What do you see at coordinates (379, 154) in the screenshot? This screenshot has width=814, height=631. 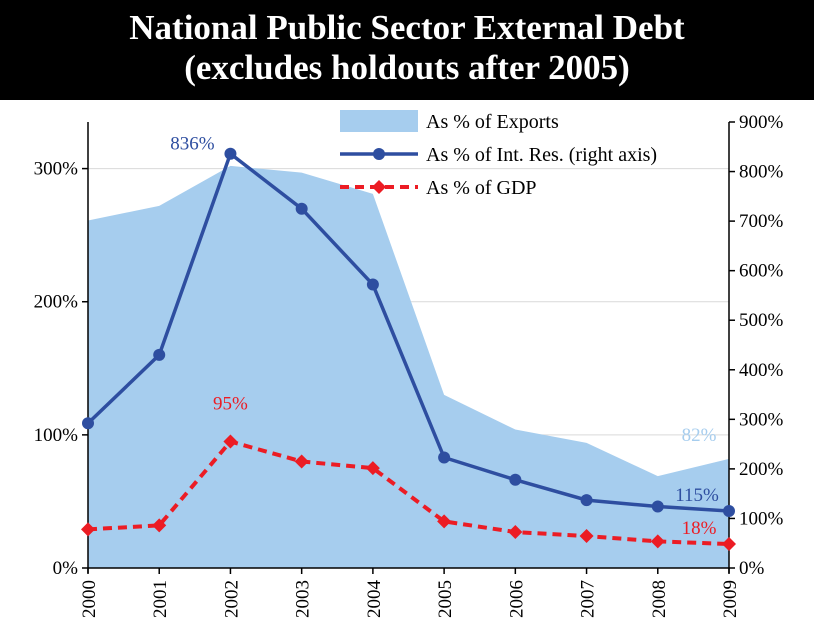 I see `legend-marker-reserves` at bounding box center [379, 154].